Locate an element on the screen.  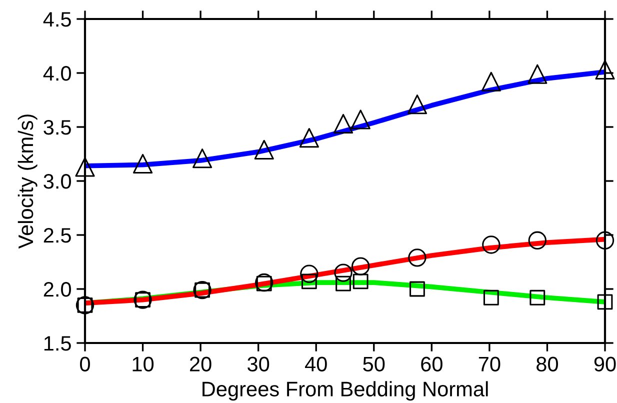
y-tick-label: 2.5 is located at coordinates (57, 235).